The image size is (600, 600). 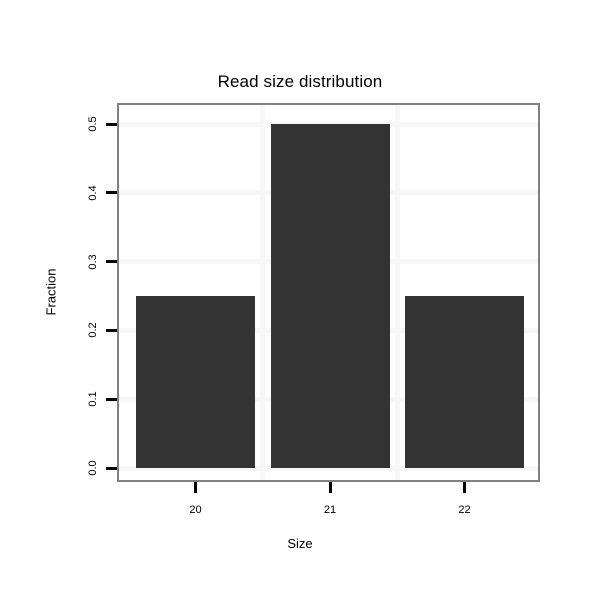 What do you see at coordinates (93, 261) in the screenshot?
I see `y-axis-tick-label: 0.3` at bounding box center [93, 261].